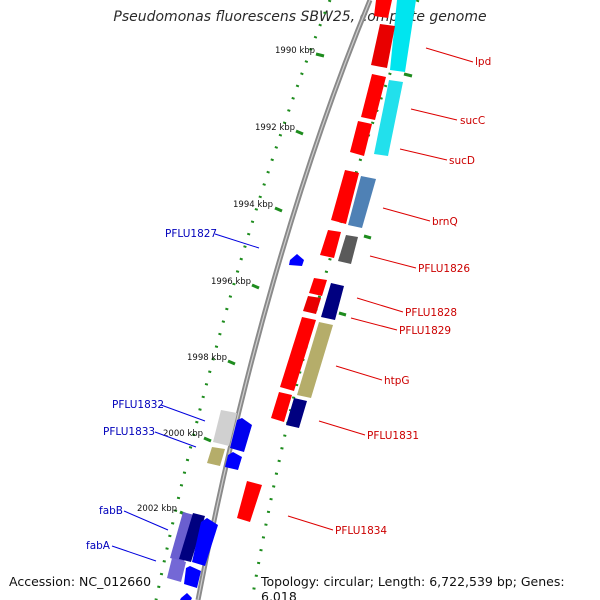  What do you see at coordinates (472, 121) in the screenshot?
I see `gene-label-sucC: sucC` at bounding box center [472, 121].